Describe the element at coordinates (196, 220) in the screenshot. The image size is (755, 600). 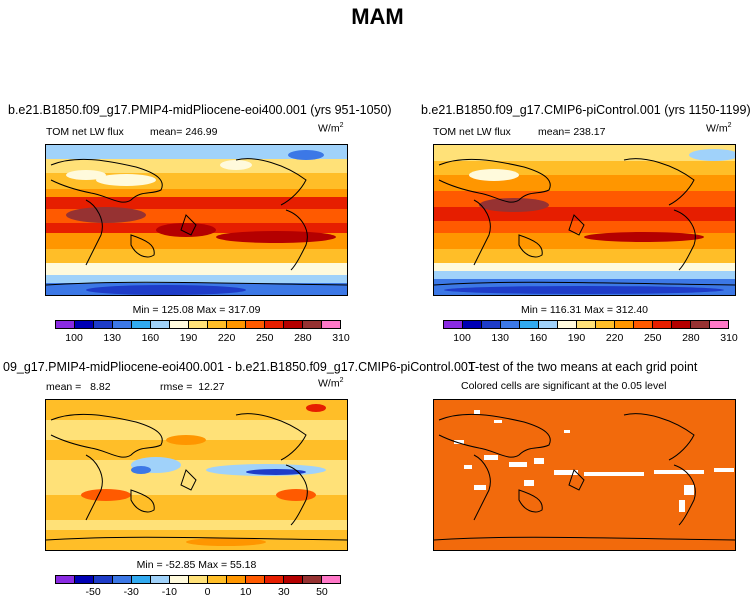
I see `map-top-left` at that location.